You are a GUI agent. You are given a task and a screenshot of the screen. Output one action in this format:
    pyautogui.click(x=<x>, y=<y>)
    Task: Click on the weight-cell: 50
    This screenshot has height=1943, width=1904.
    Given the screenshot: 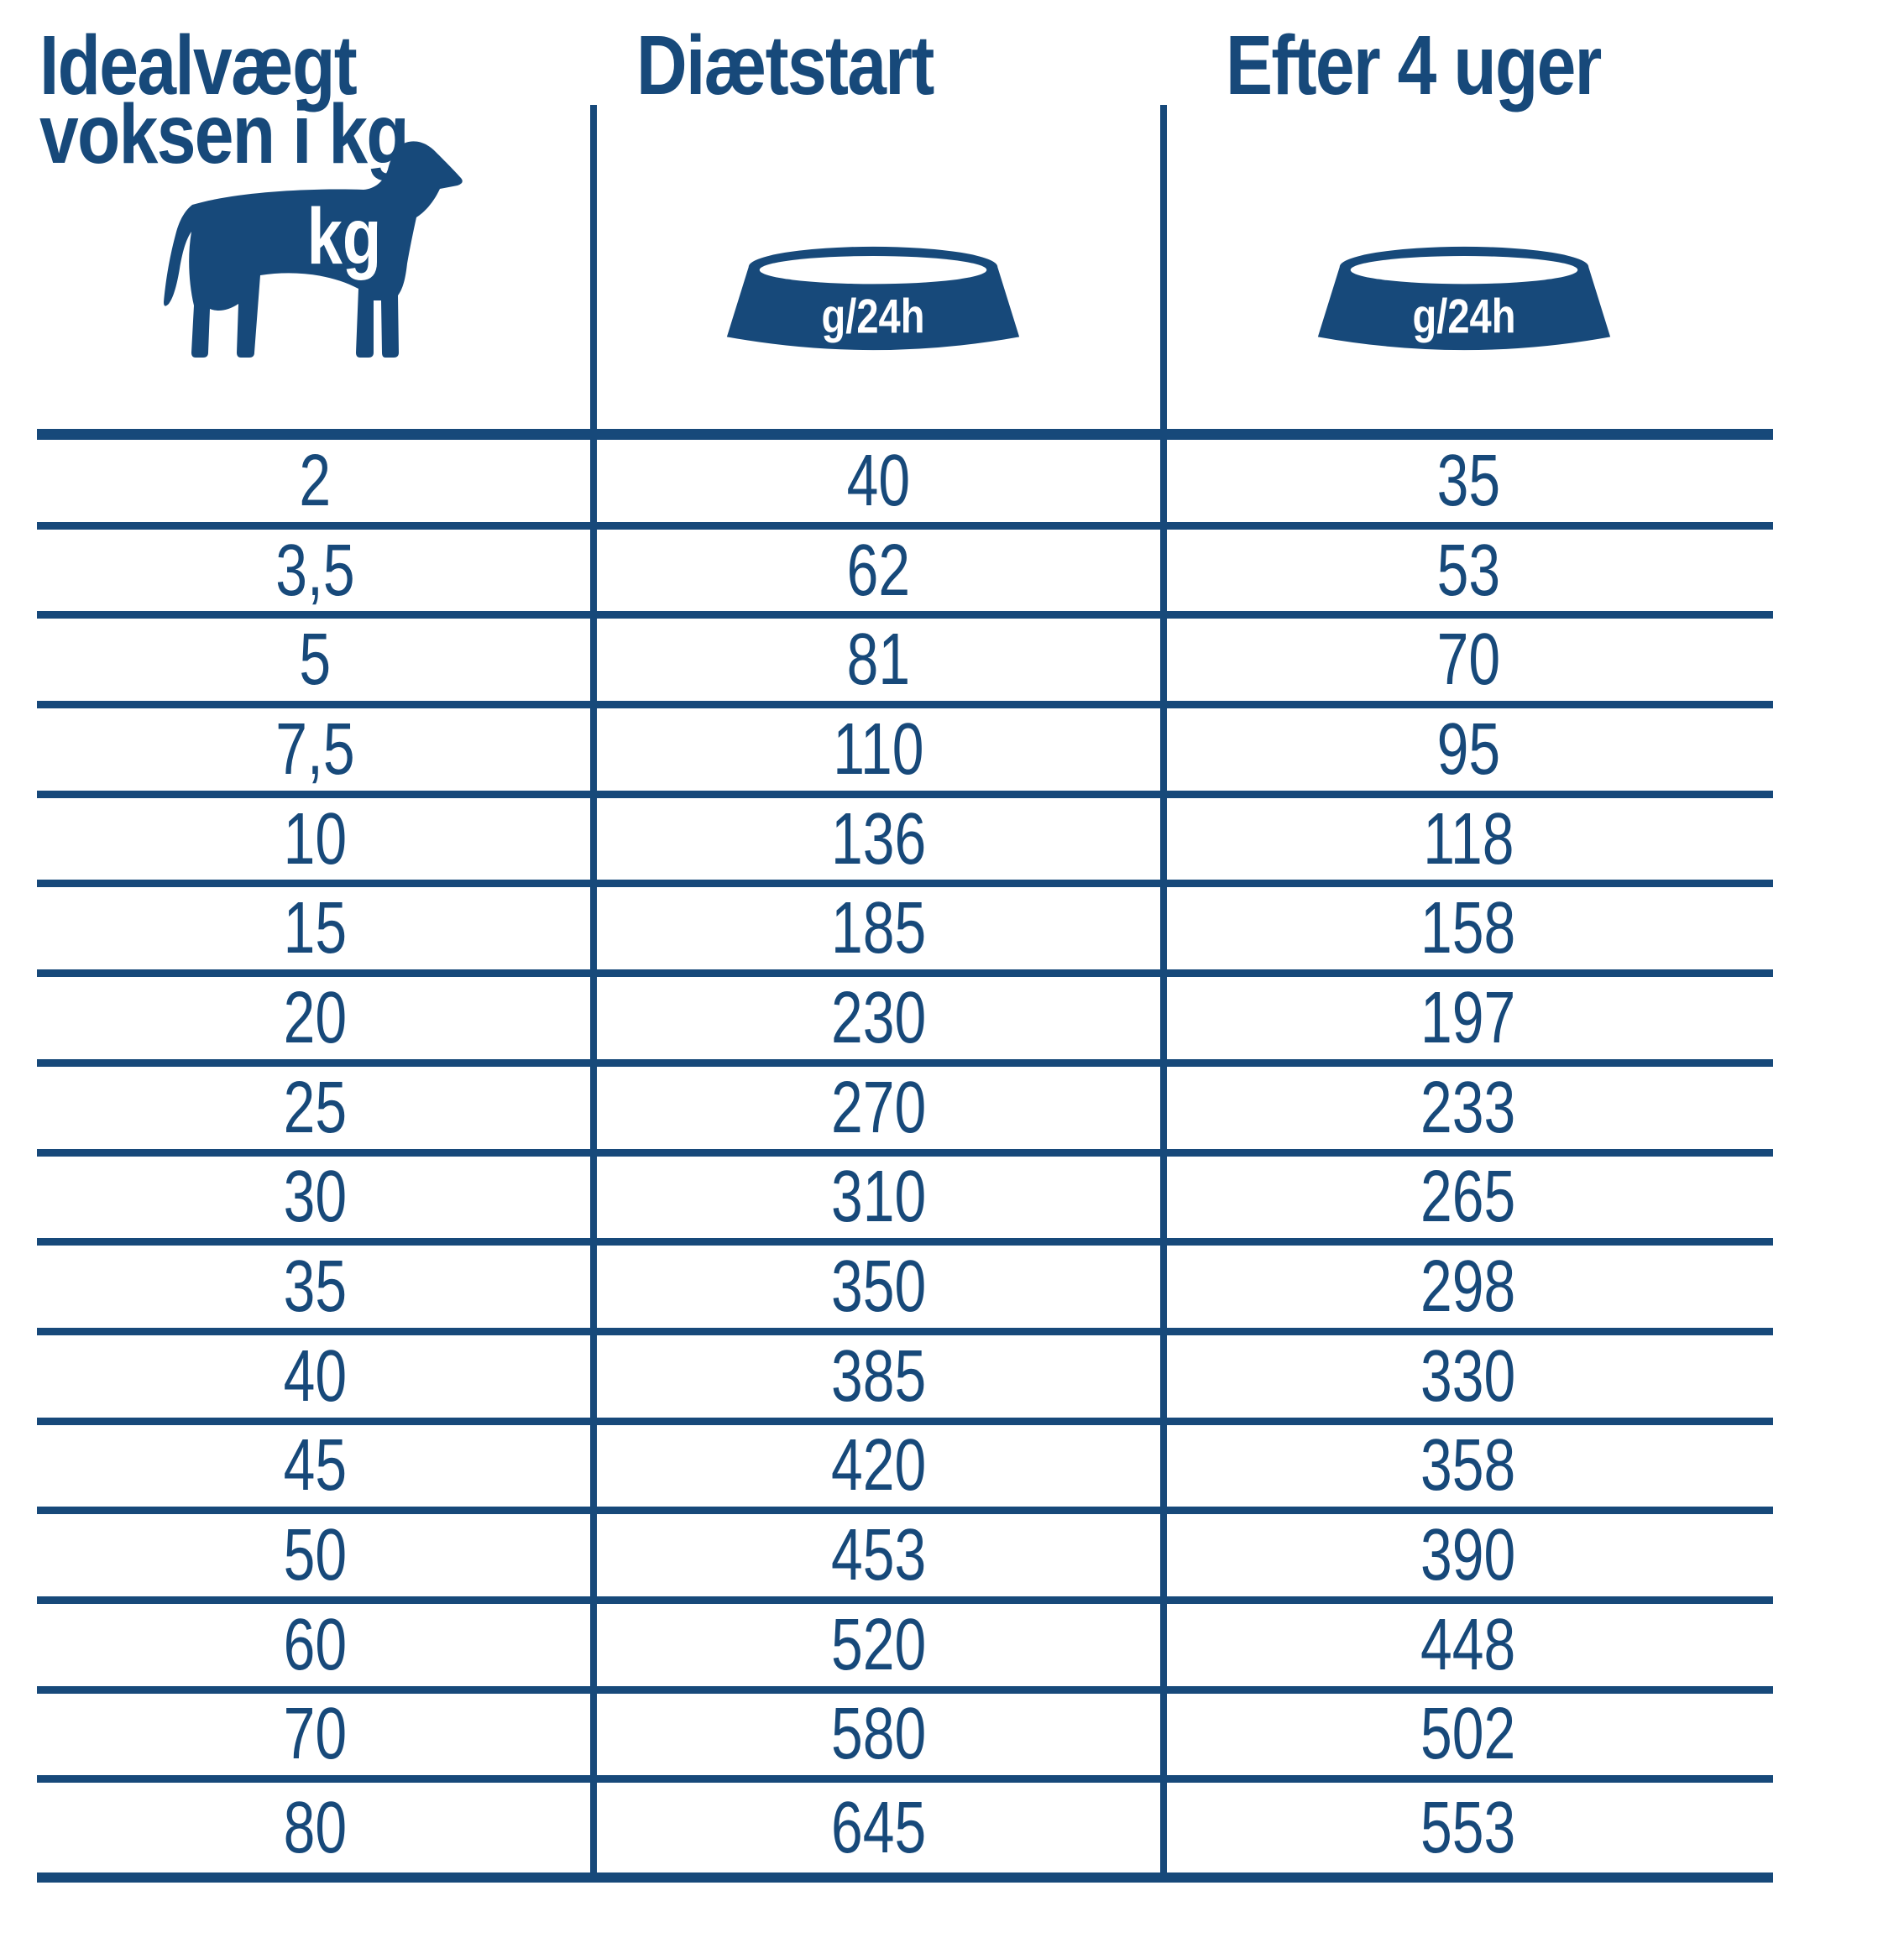 What is the action you would take?
    pyautogui.click(x=315, y=1555)
    